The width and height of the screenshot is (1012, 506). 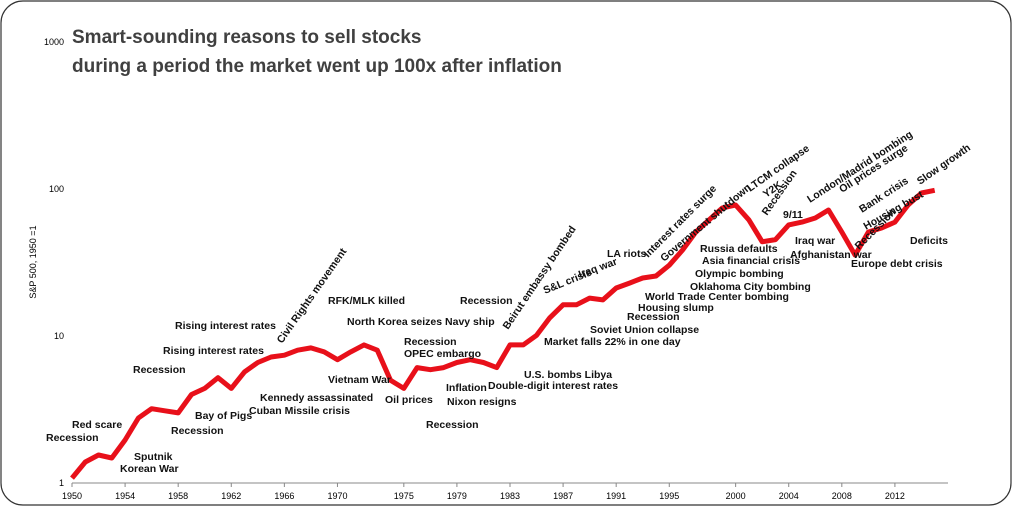 What do you see at coordinates (178, 496) in the screenshot?
I see `x-tick-label: 1958` at bounding box center [178, 496].